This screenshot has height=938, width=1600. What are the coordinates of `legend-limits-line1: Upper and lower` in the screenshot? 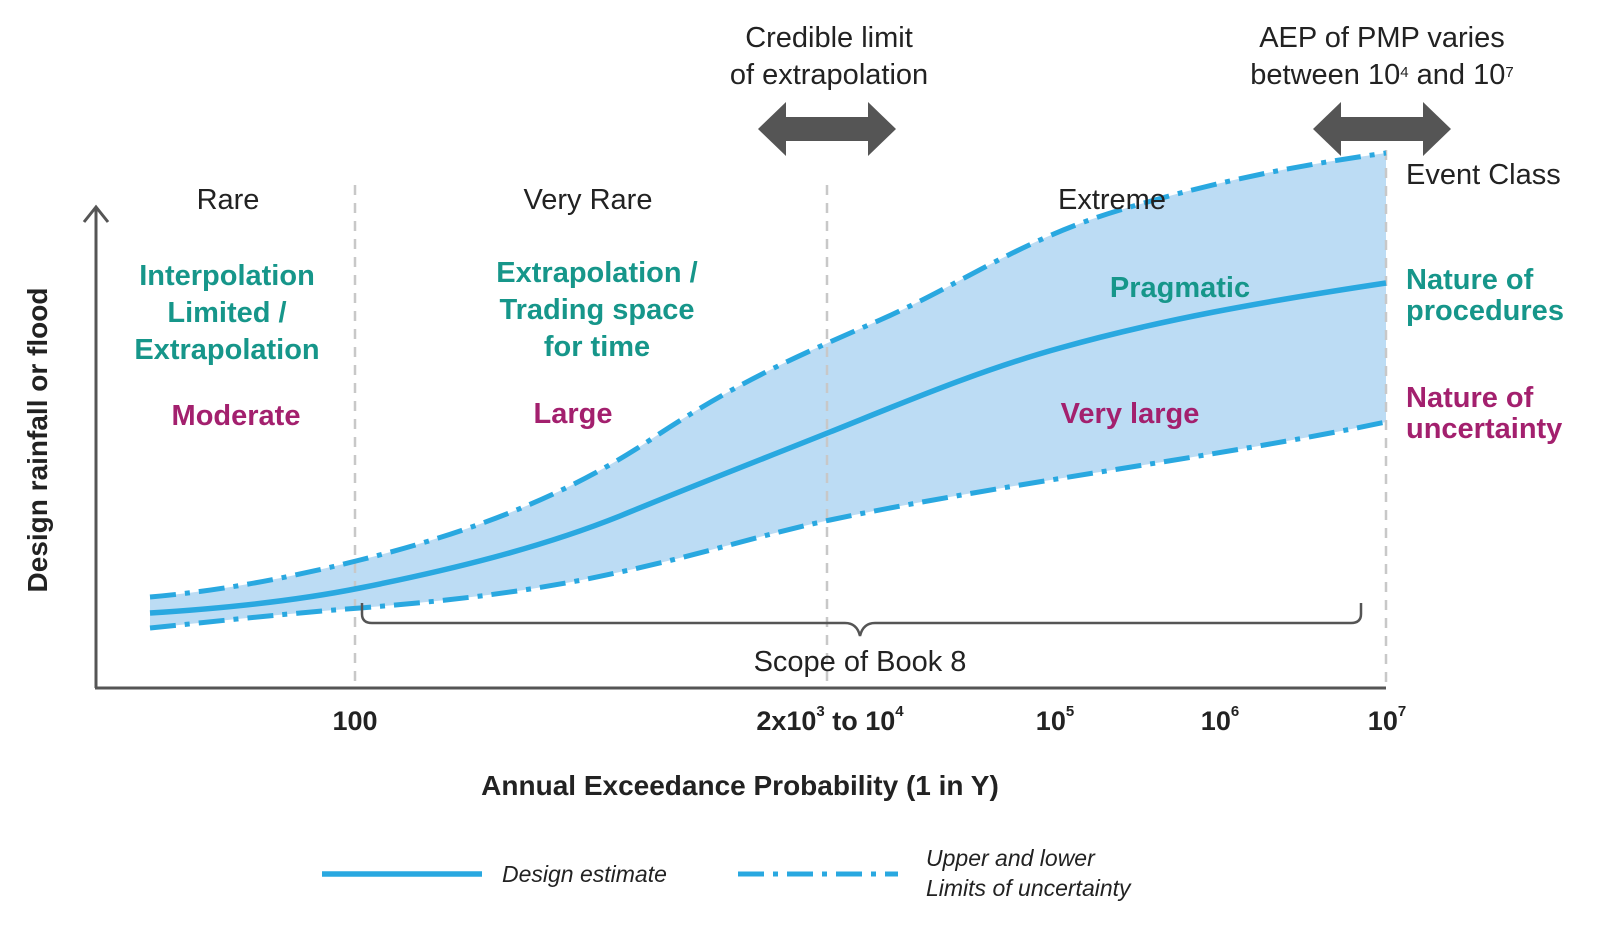 It's located at (1010, 858).